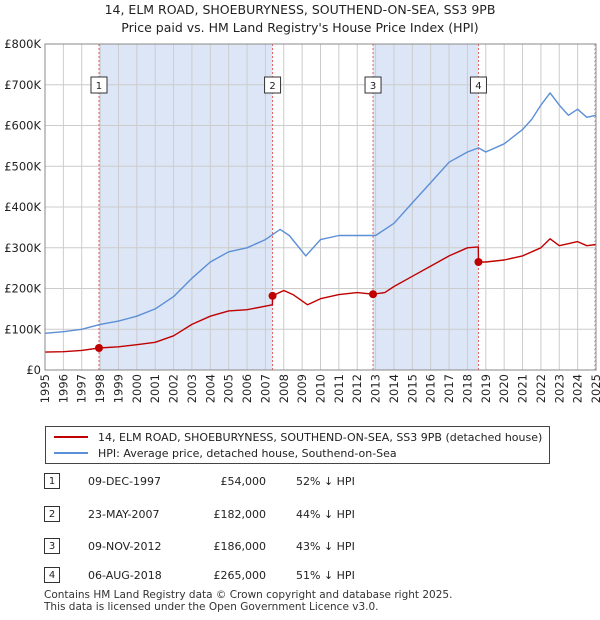  I want to click on sale-hpi-diff: 52% ↓ HPI, so click(325, 481).